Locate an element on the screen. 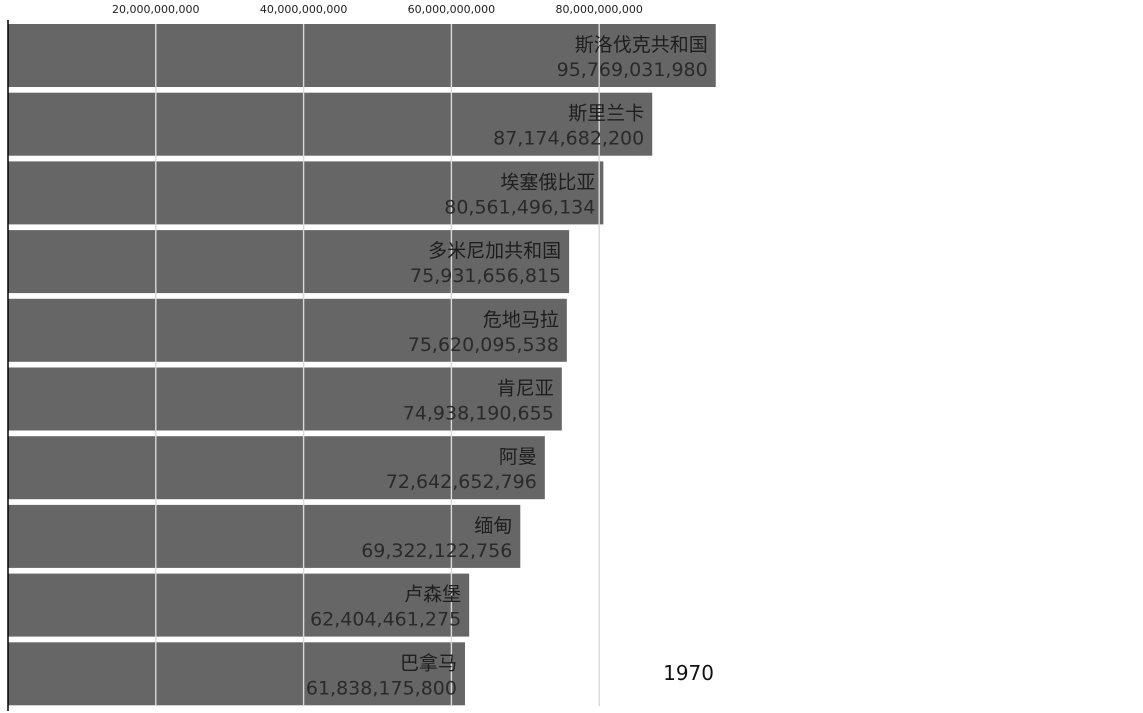 This screenshot has width=1143, height=713. bar-value-label: 74,938,190,655 is located at coordinates (478, 414).